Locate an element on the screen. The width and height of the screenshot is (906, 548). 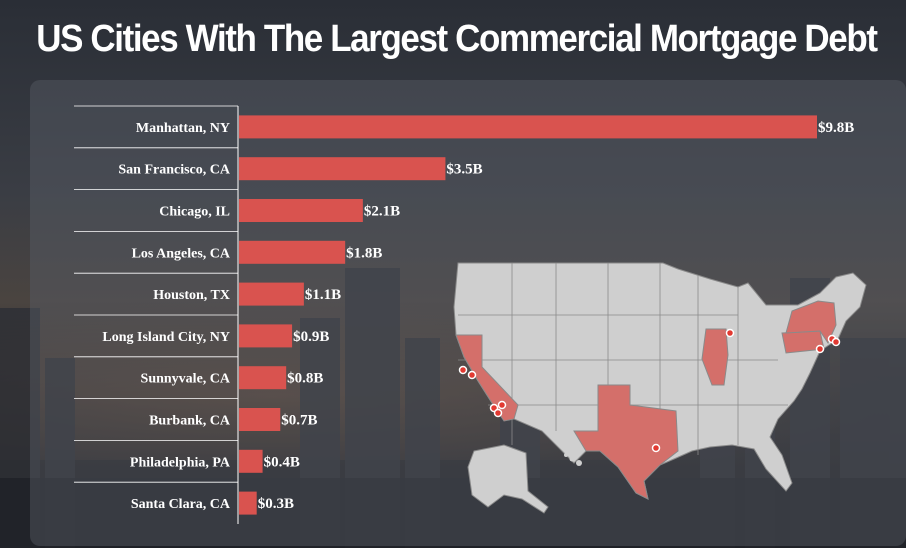
value-label: $1.1B is located at coordinates (323, 295).